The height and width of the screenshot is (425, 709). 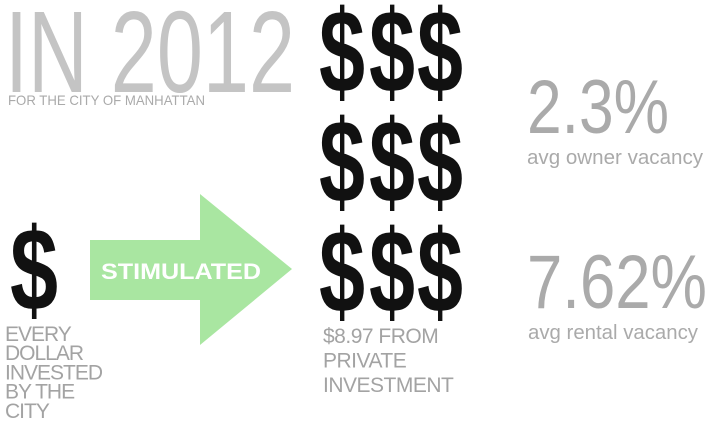 I want to click on caption-line: EVERY, so click(x=38, y=334).